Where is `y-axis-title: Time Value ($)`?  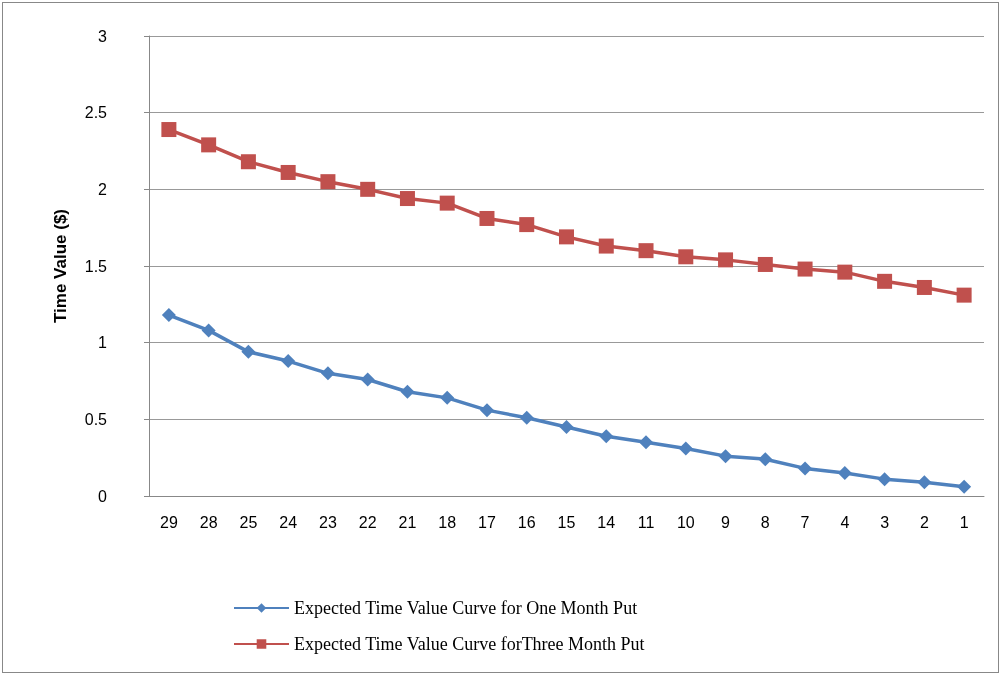
y-axis-title: Time Value ($) is located at coordinates (60, 266).